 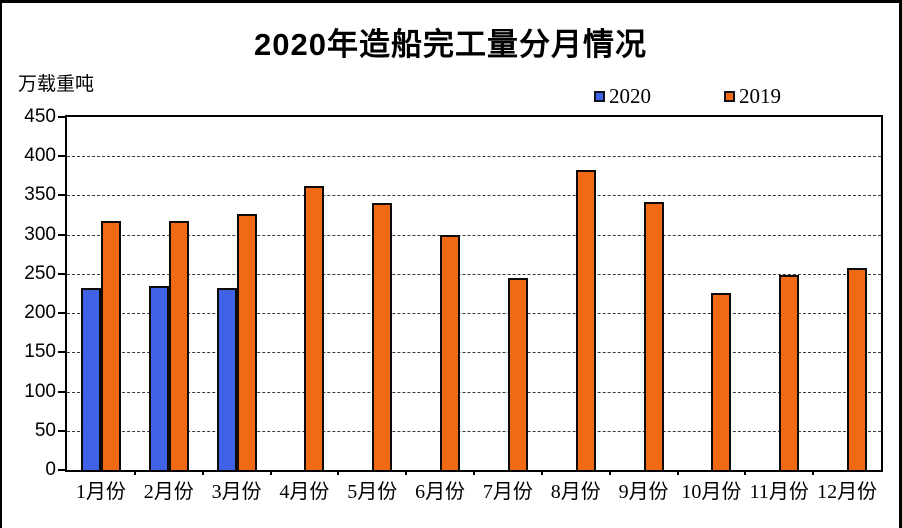 I want to click on y-axis-label-450: 450, so click(x=40, y=116).